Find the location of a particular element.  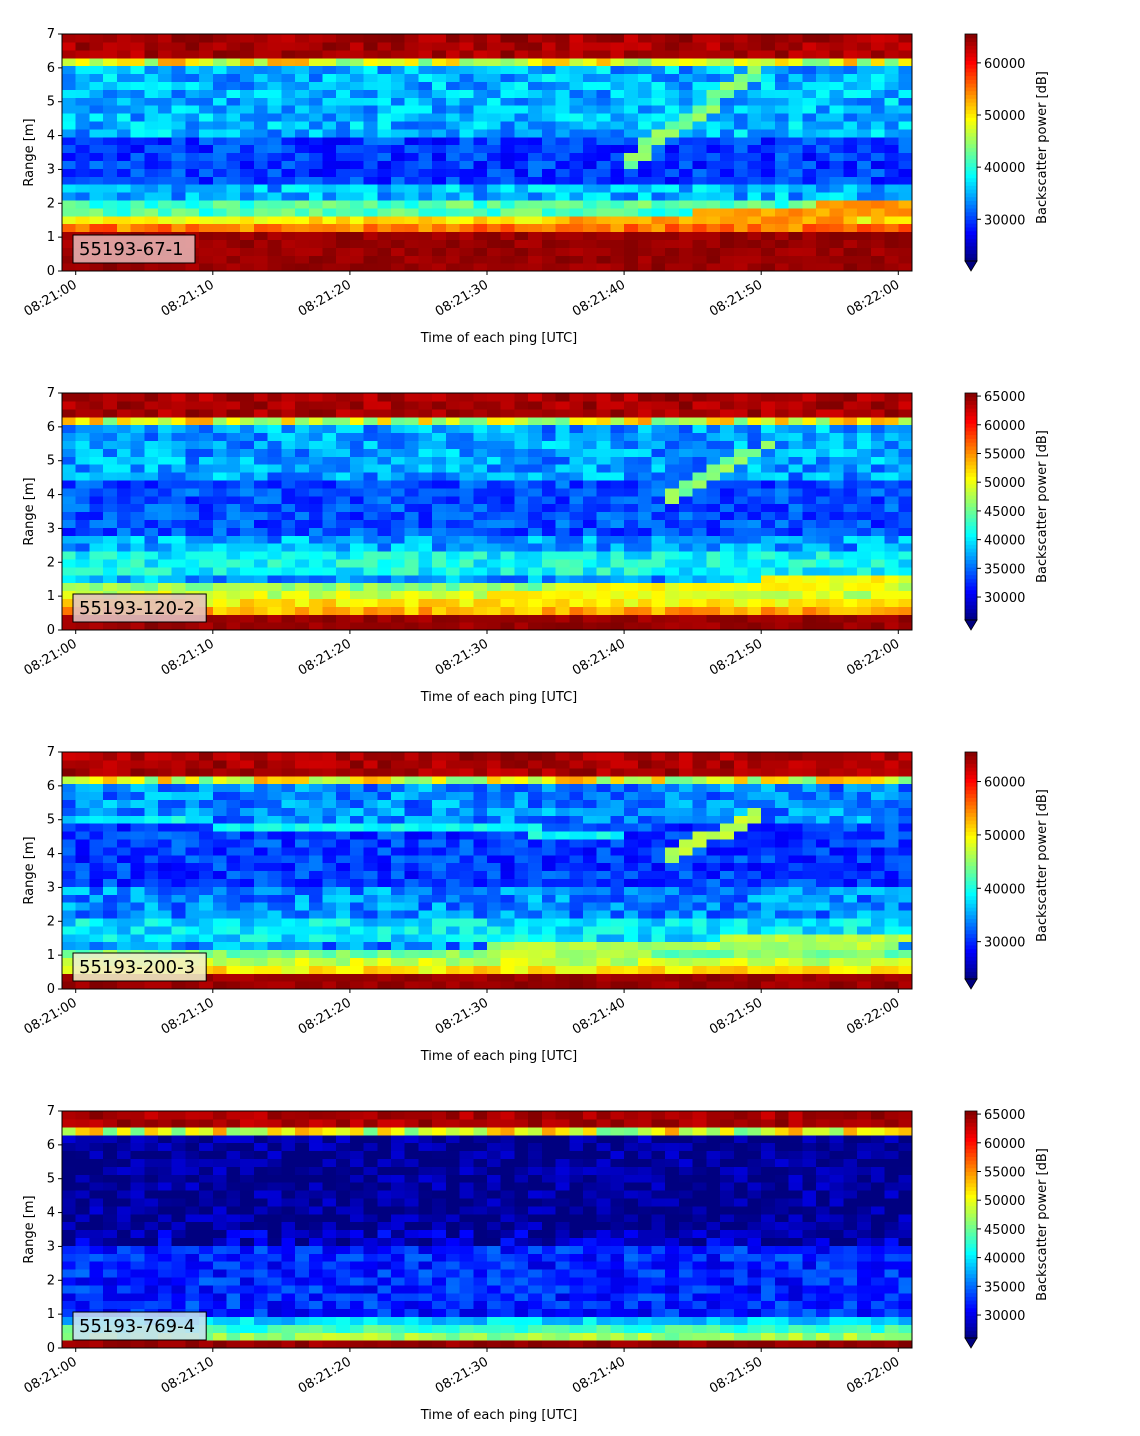

y-tick-label: 6 is located at coordinates (51, 68).